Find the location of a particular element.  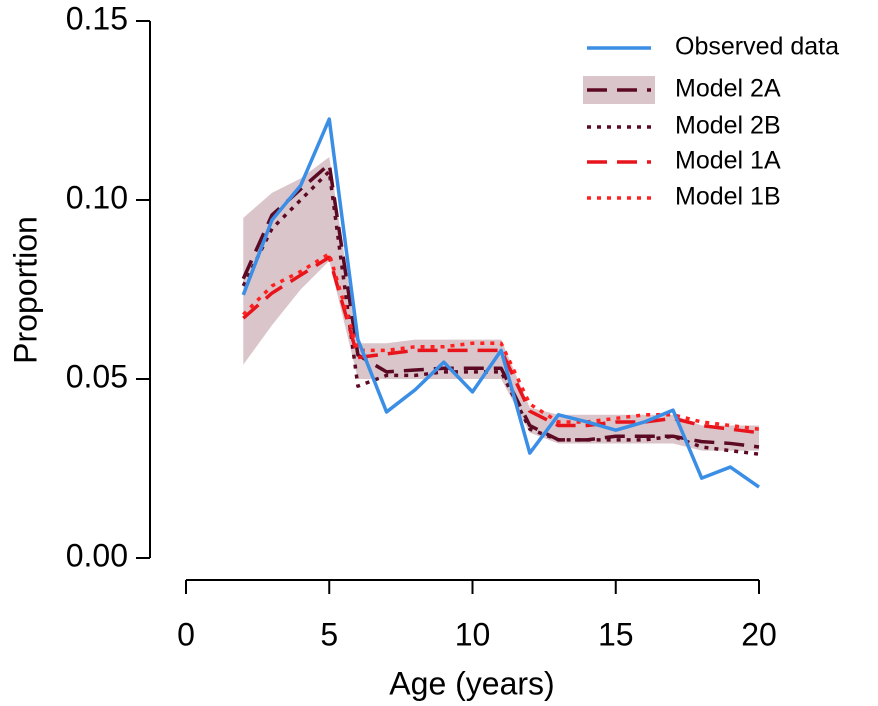

x-tick-label: 5 is located at coordinates (329, 634).